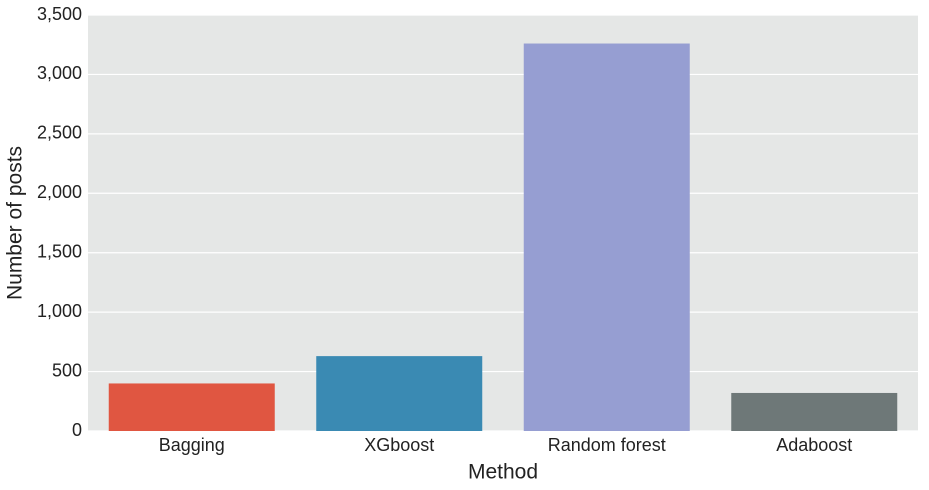  I want to click on x-tick-label: Random forest, so click(607, 445).